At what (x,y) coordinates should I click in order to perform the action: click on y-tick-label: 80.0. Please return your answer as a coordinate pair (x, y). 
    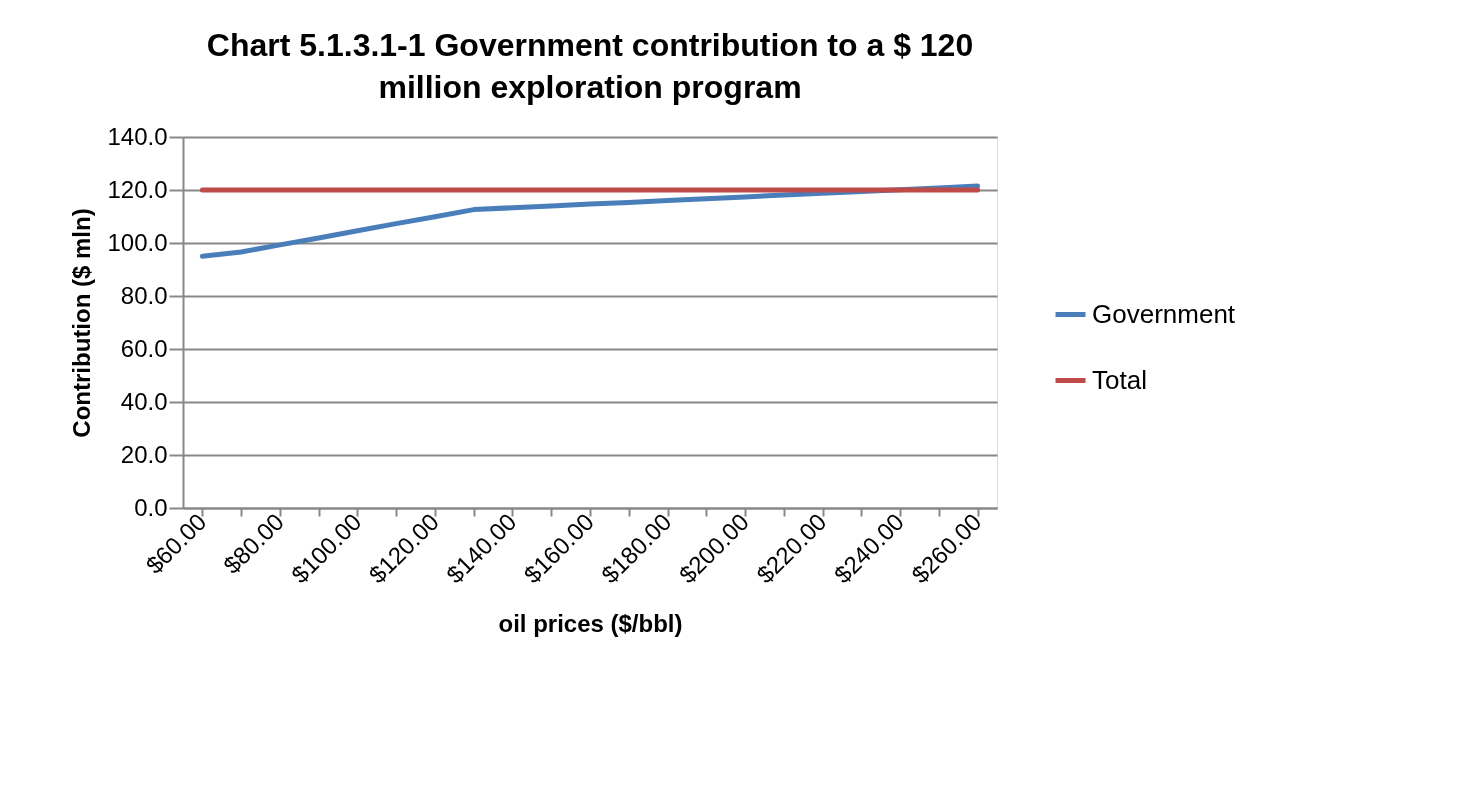
    Looking at the image, I should click on (144, 295).